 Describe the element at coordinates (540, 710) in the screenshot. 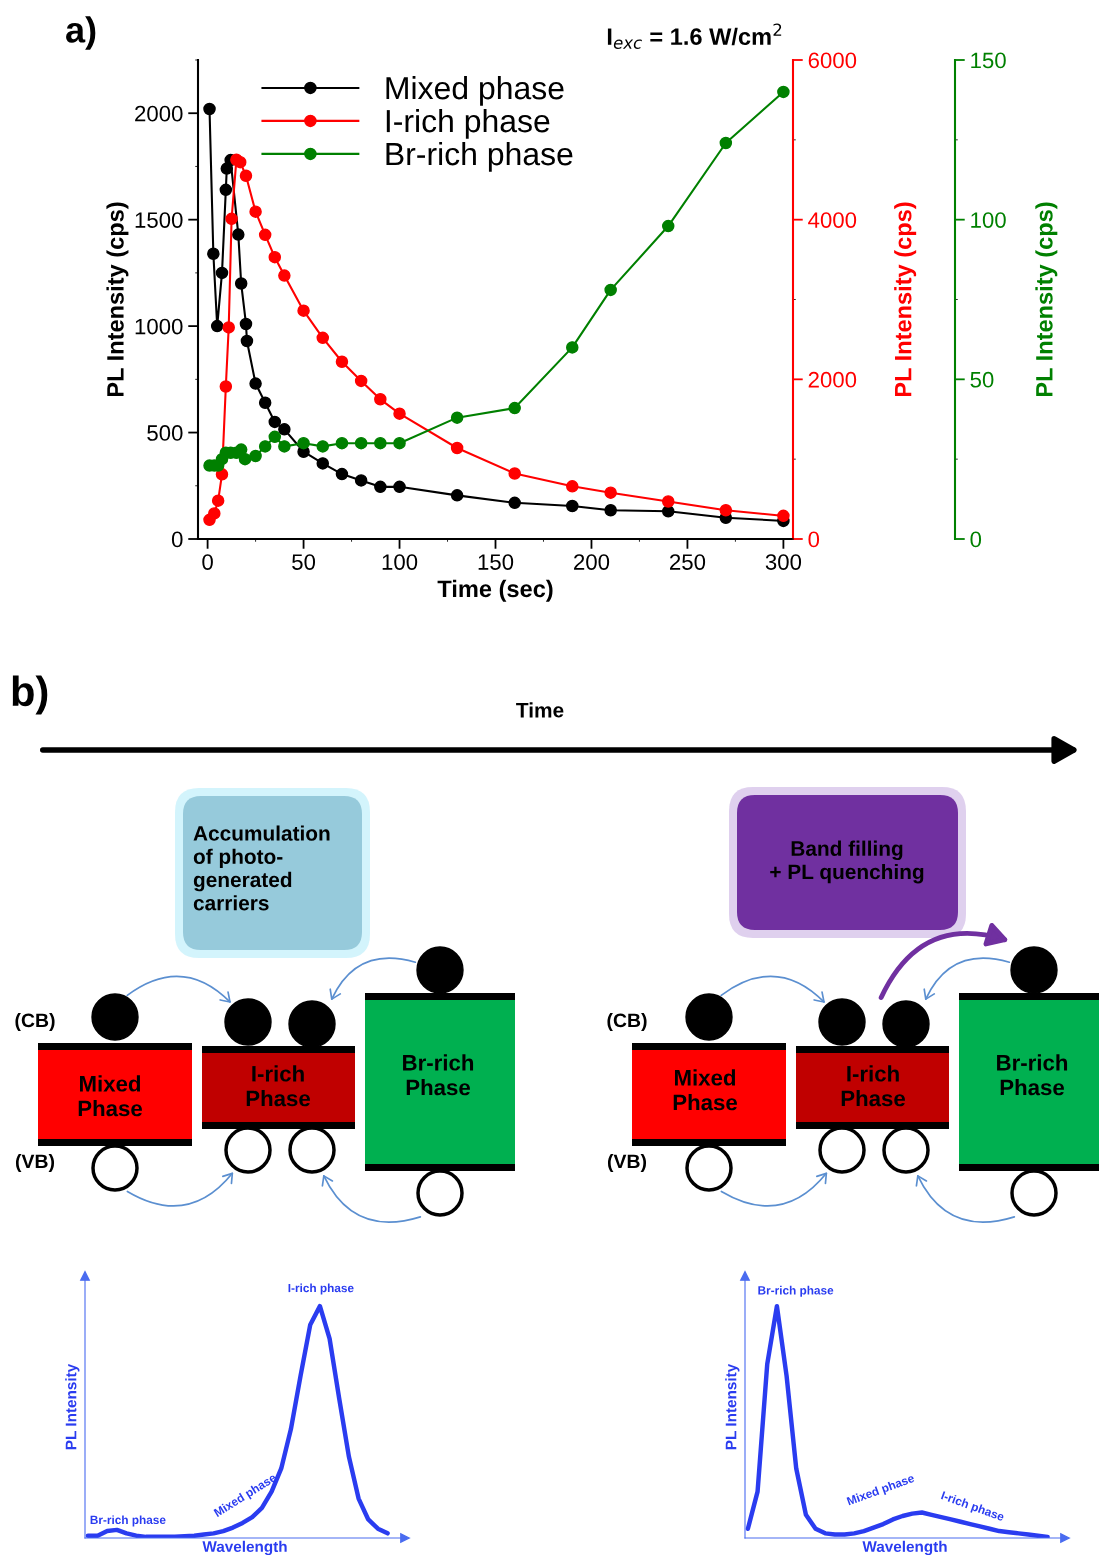

I see `text: Time` at that location.